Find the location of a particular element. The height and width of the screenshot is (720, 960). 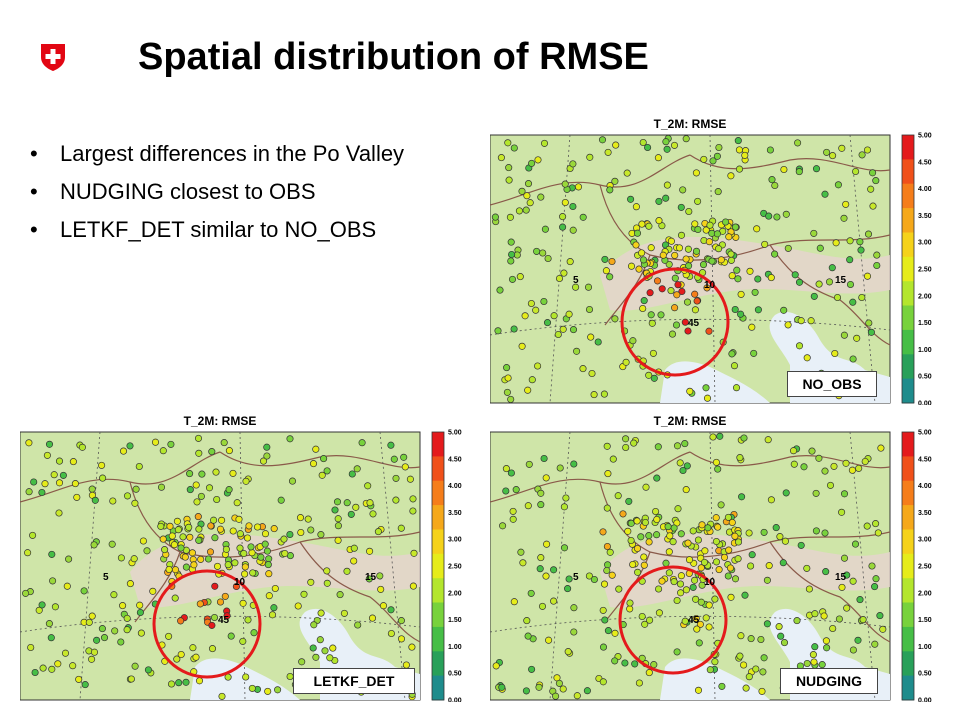

graticule-line is located at coordinates (220, 624).